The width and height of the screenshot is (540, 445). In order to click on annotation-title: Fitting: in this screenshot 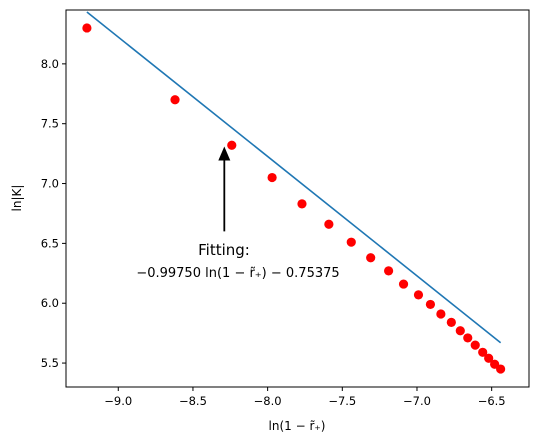, I will do `click(224, 250)`.